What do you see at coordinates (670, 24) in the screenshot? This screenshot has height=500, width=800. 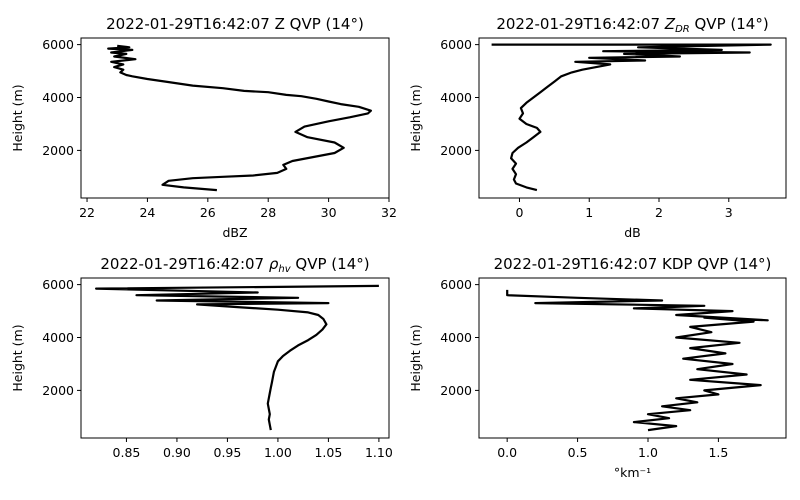 I see `title-part: Z` at bounding box center [670, 24].